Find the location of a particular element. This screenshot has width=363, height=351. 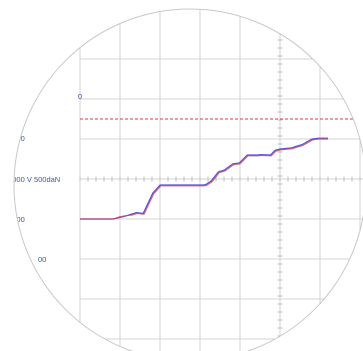

y-tick-label-3: 0,000 is located at coordinates (15, 219).